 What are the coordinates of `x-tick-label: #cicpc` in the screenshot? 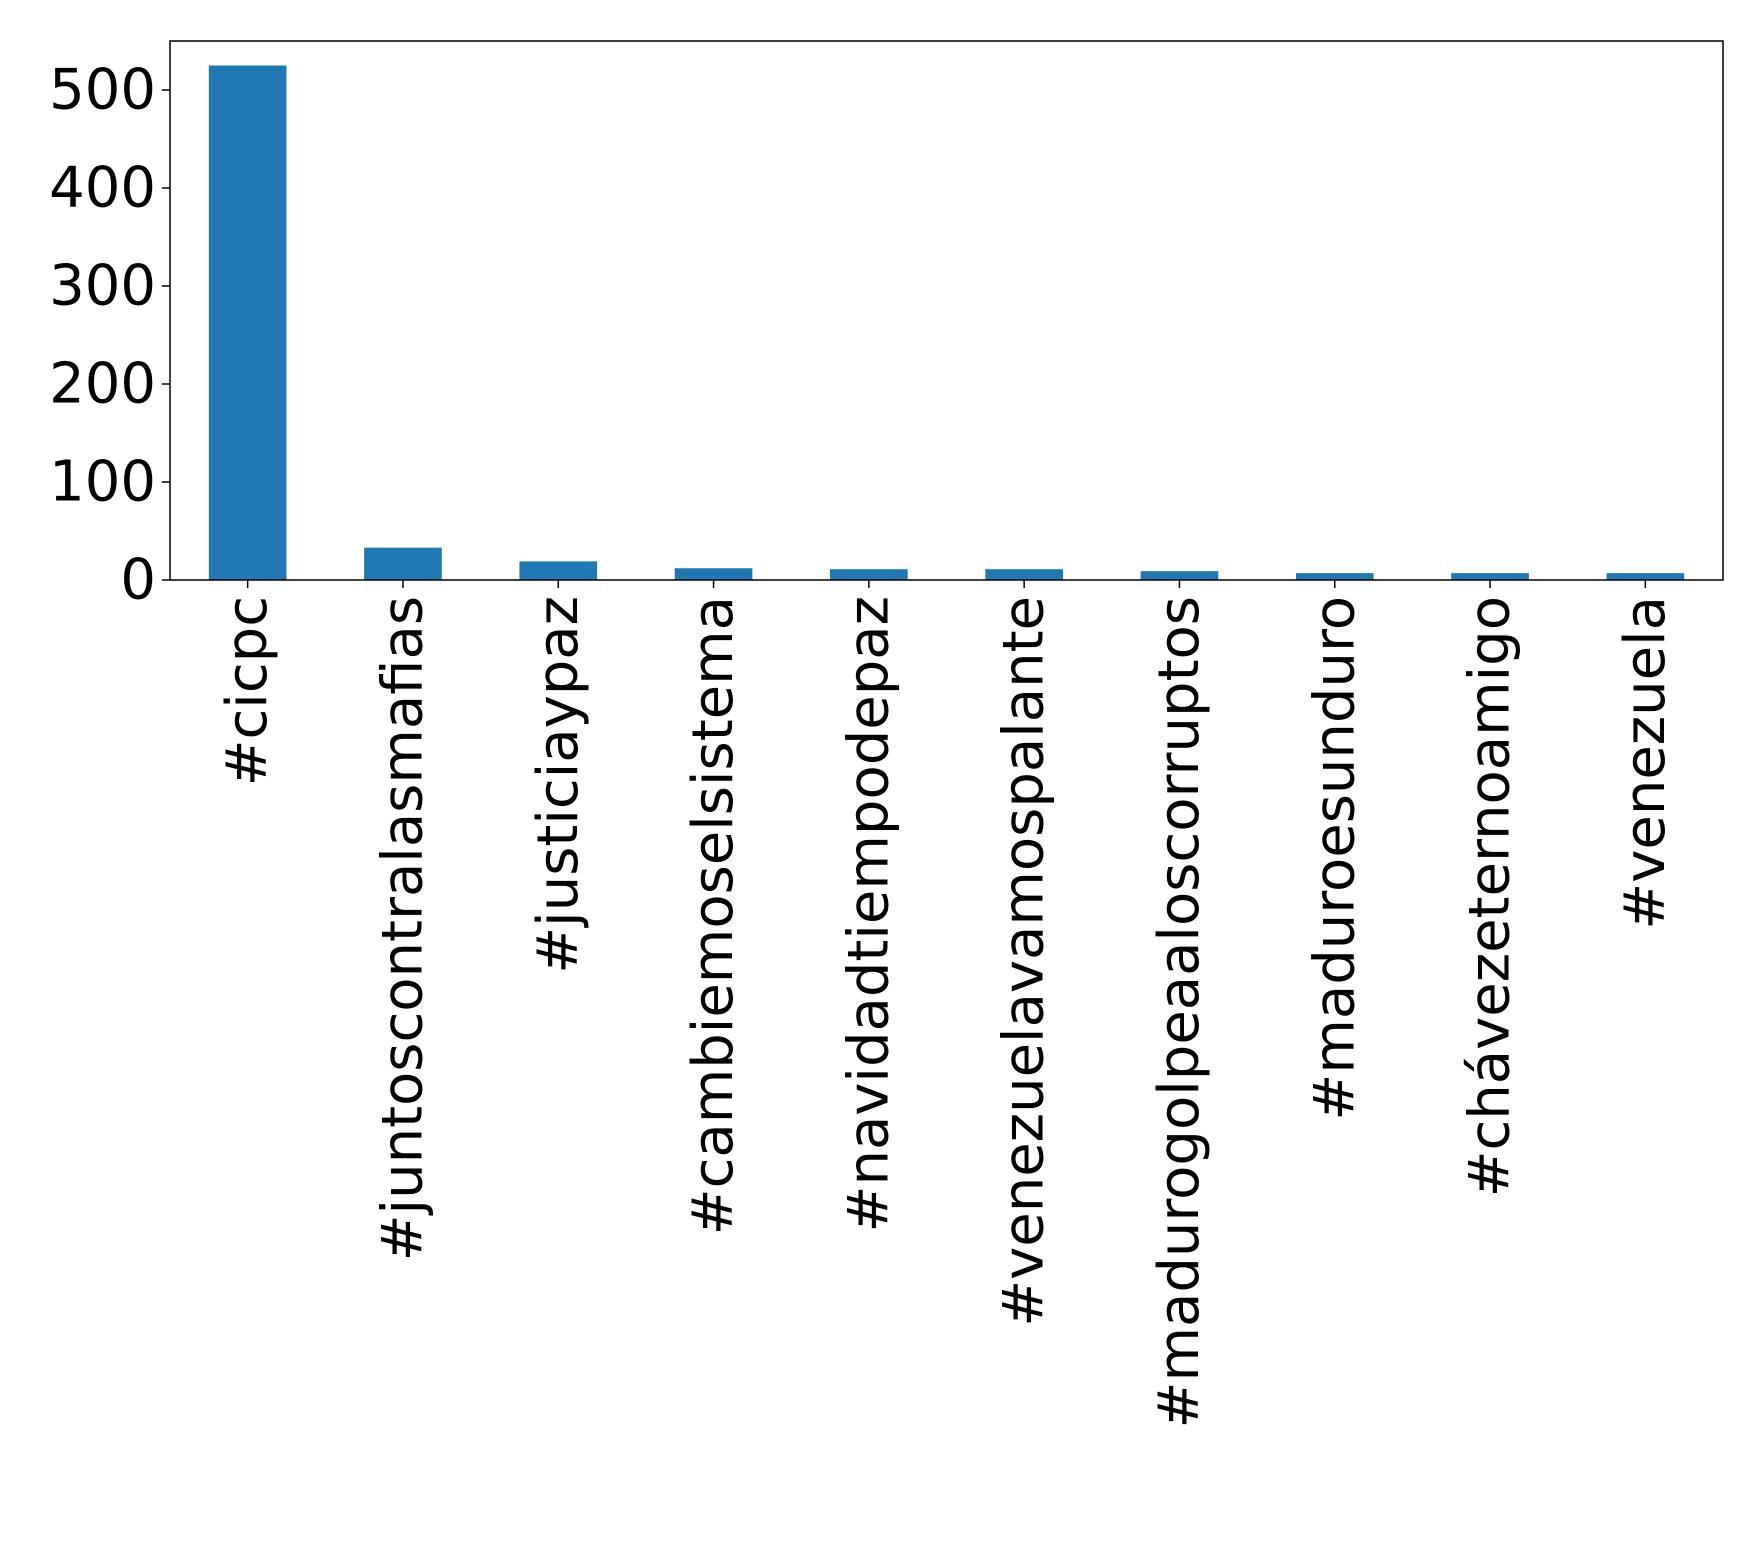 It's located at (247, 691).